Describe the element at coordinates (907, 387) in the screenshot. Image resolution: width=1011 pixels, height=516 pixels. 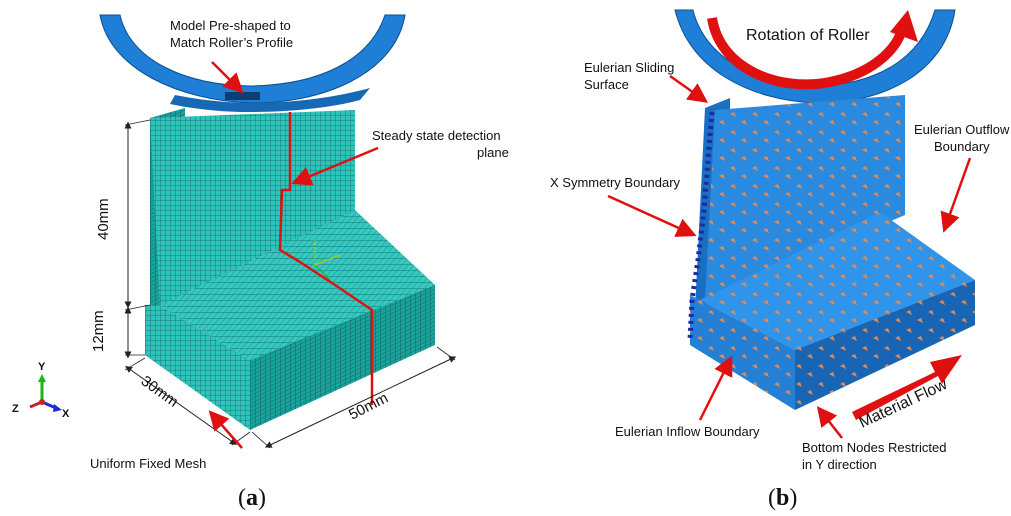
I see `material-flow-arrow` at that location.